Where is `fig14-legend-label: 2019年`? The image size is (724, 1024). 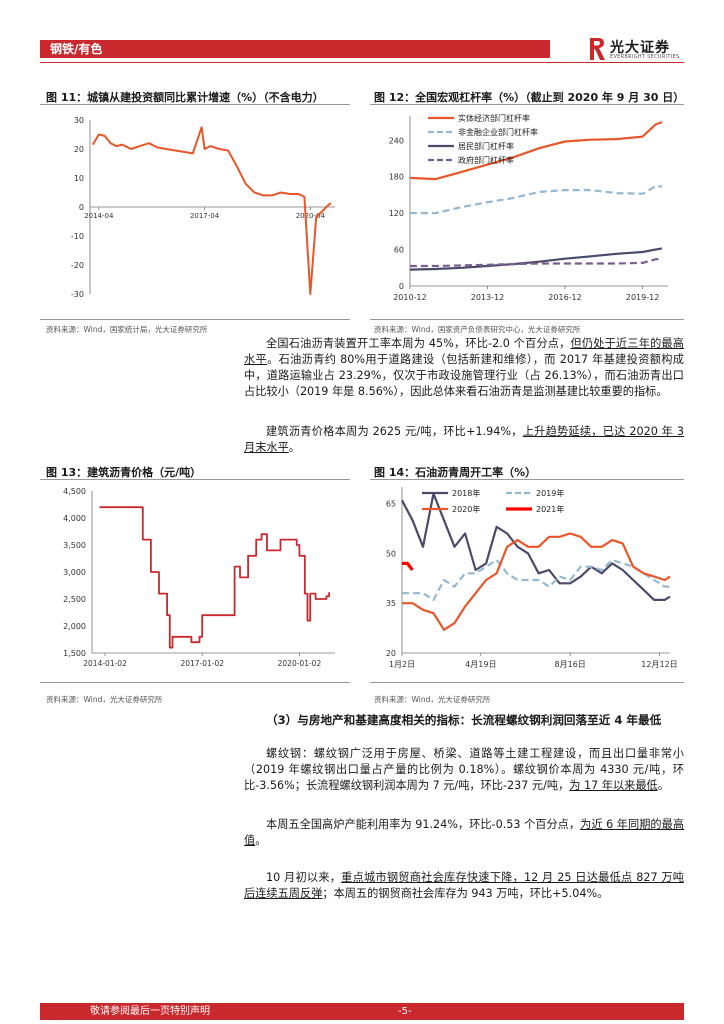 fig14-legend-label: 2019年 is located at coordinates (550, 493).